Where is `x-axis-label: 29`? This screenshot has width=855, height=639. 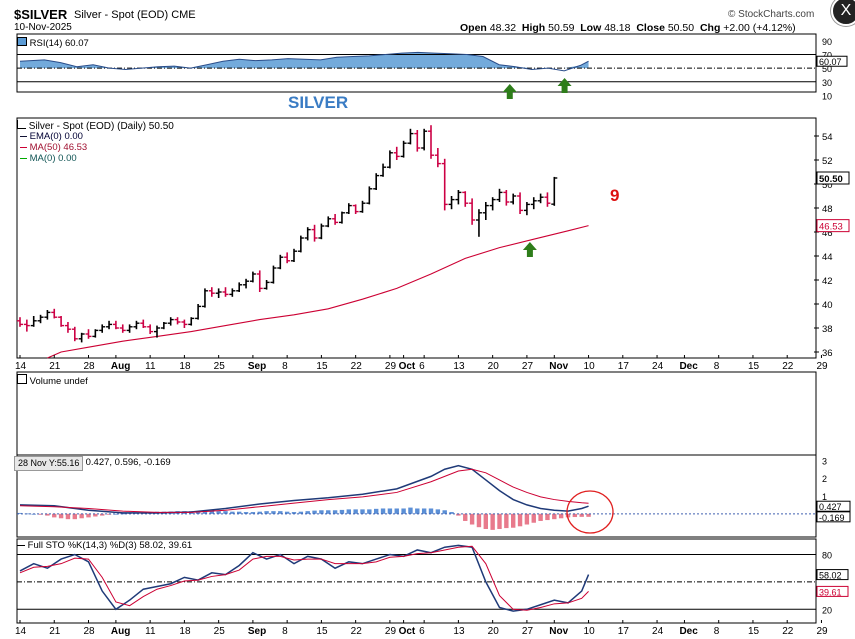 x-axis-label: 29 is located at coordinates (391, 631).